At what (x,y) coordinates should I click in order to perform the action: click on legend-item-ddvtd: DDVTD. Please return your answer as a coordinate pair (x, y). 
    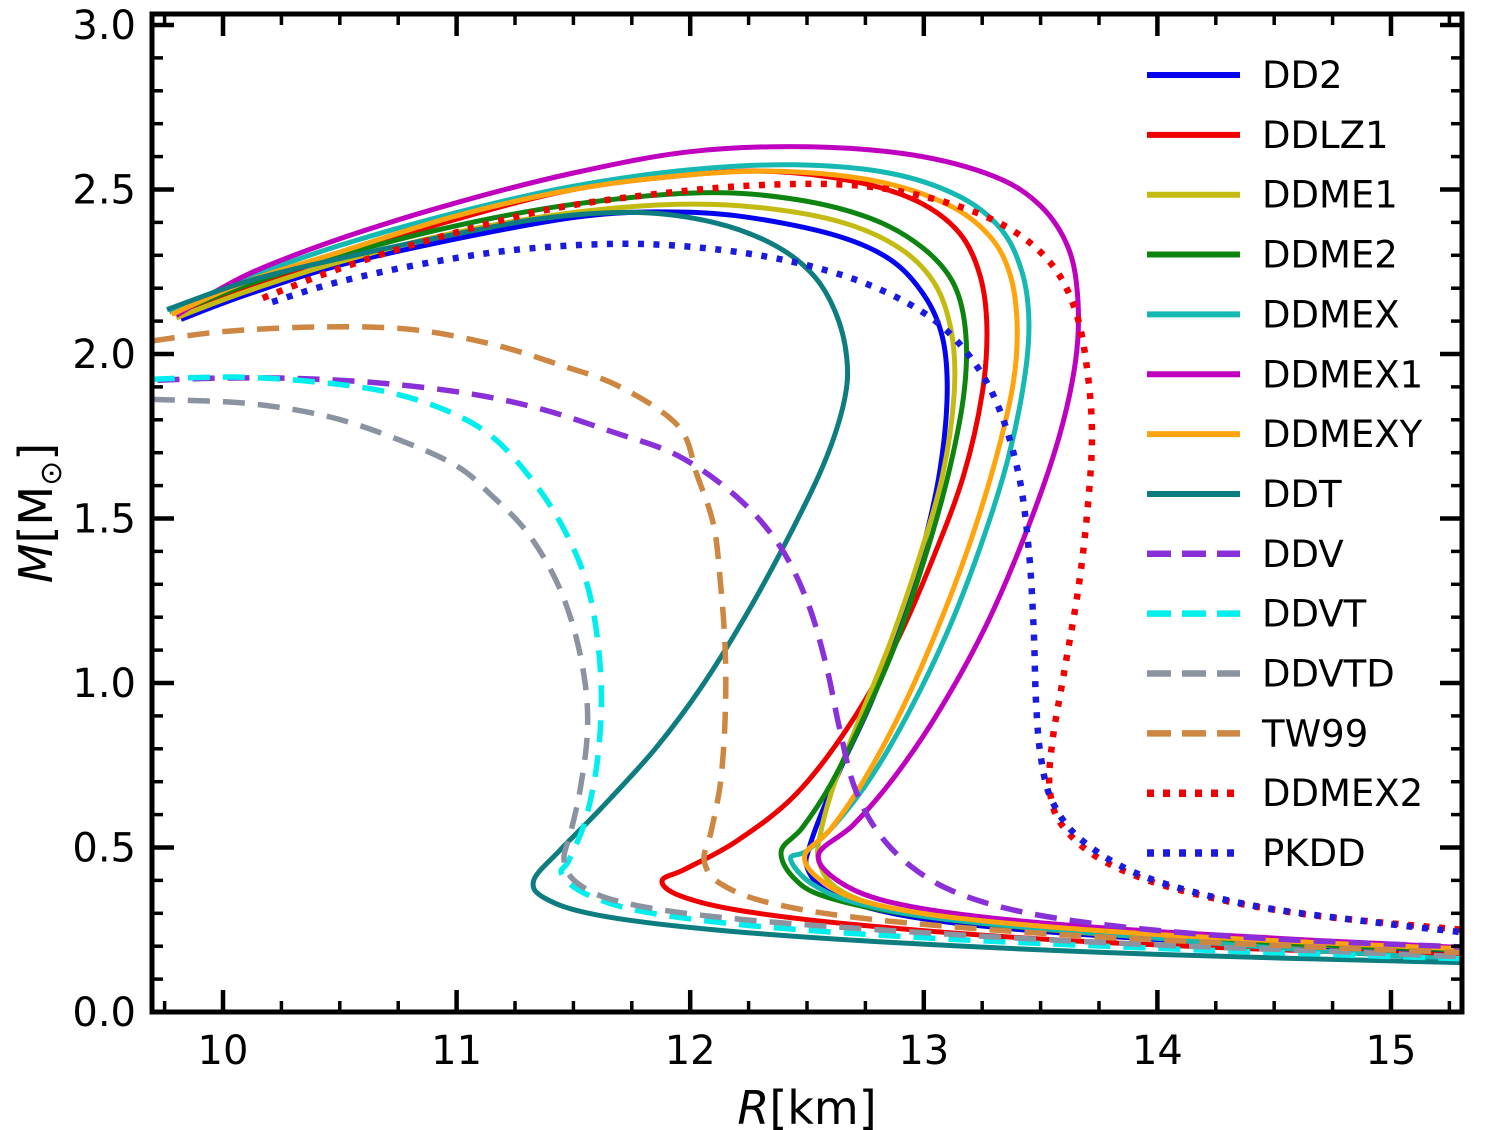
    Looking at the image, I should click on (1271, 674).